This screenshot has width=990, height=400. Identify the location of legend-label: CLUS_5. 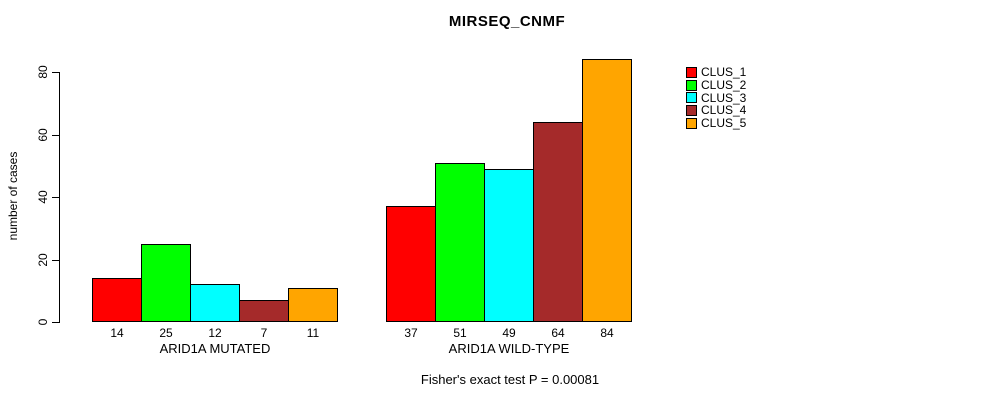
(724, 123).